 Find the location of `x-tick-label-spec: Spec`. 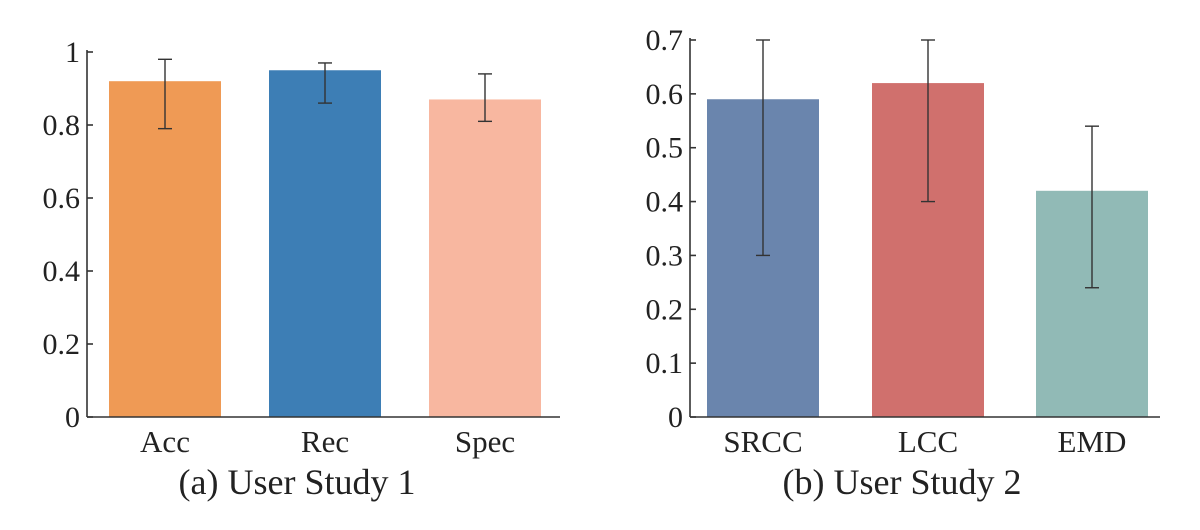

x-tick-label-spec: Spec is located at coordinates (485, 441).